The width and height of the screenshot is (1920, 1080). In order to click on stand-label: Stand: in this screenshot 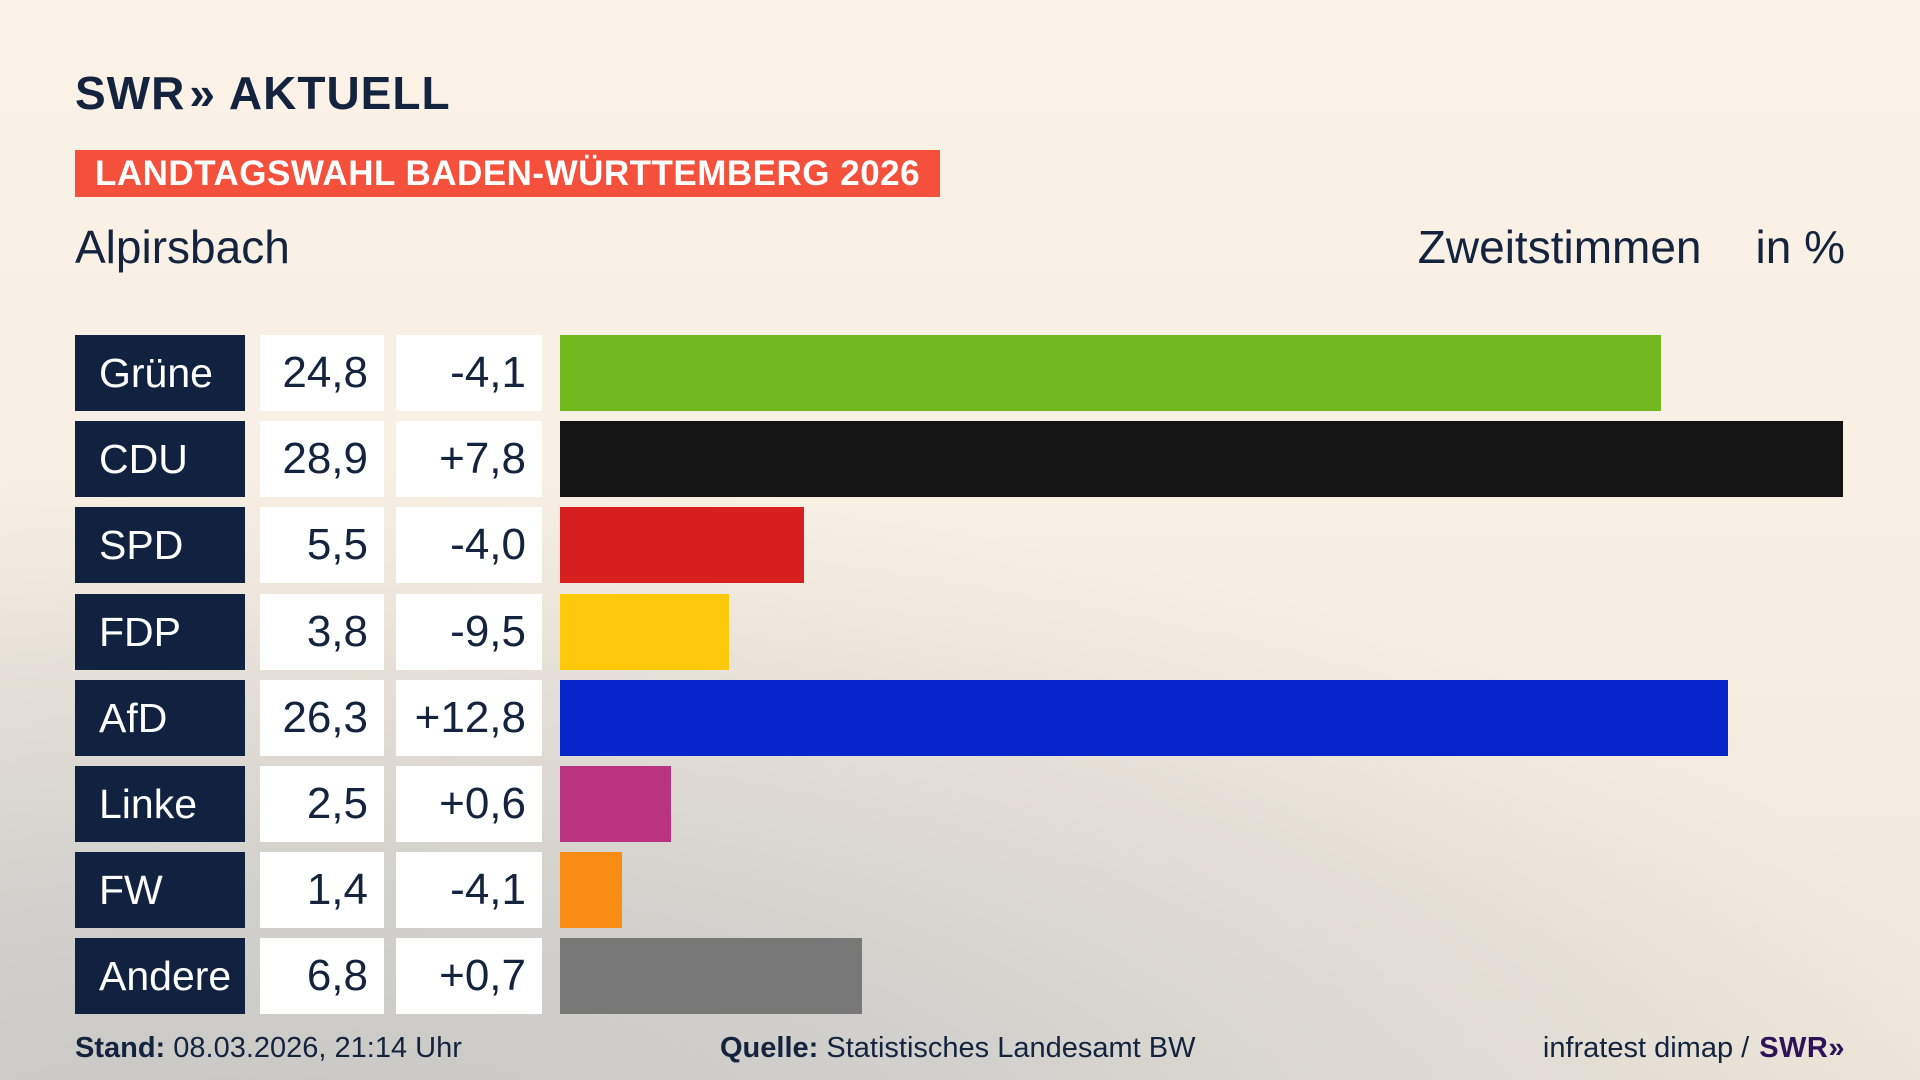, I will do `click(120, 1048)`.